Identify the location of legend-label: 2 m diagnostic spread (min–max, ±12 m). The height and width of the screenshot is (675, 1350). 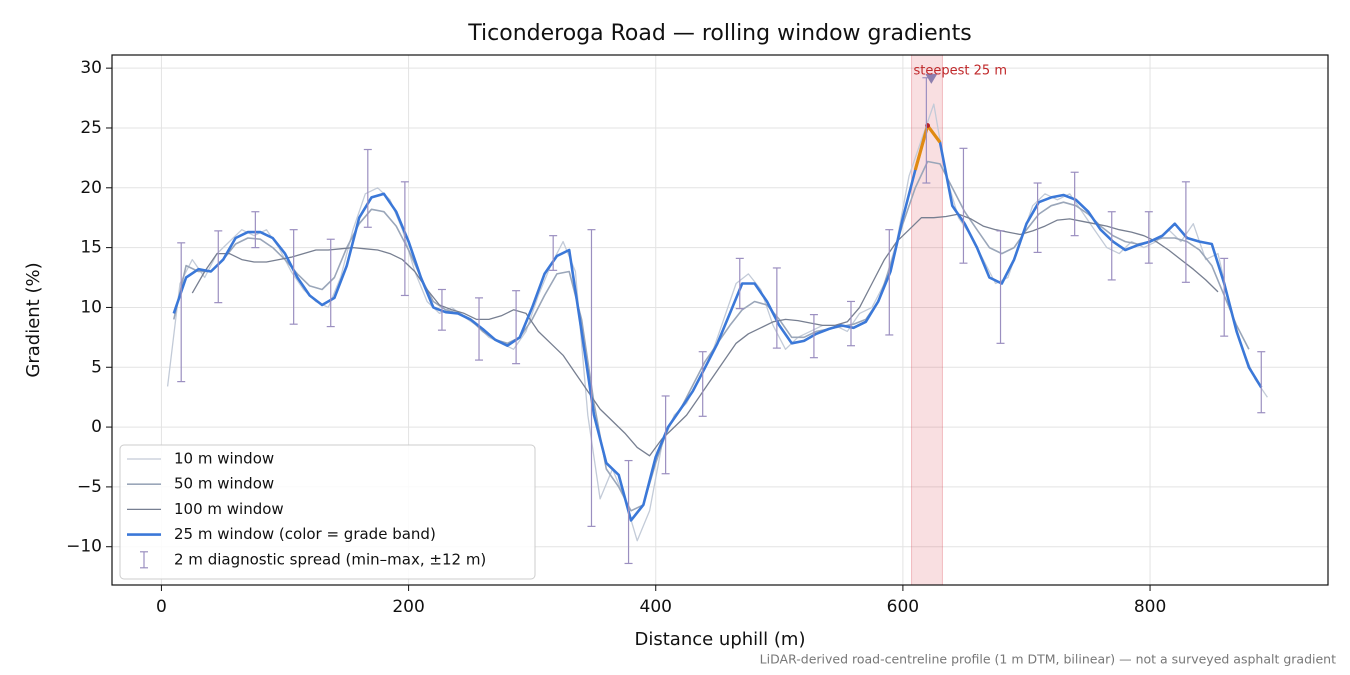
(330, 559).